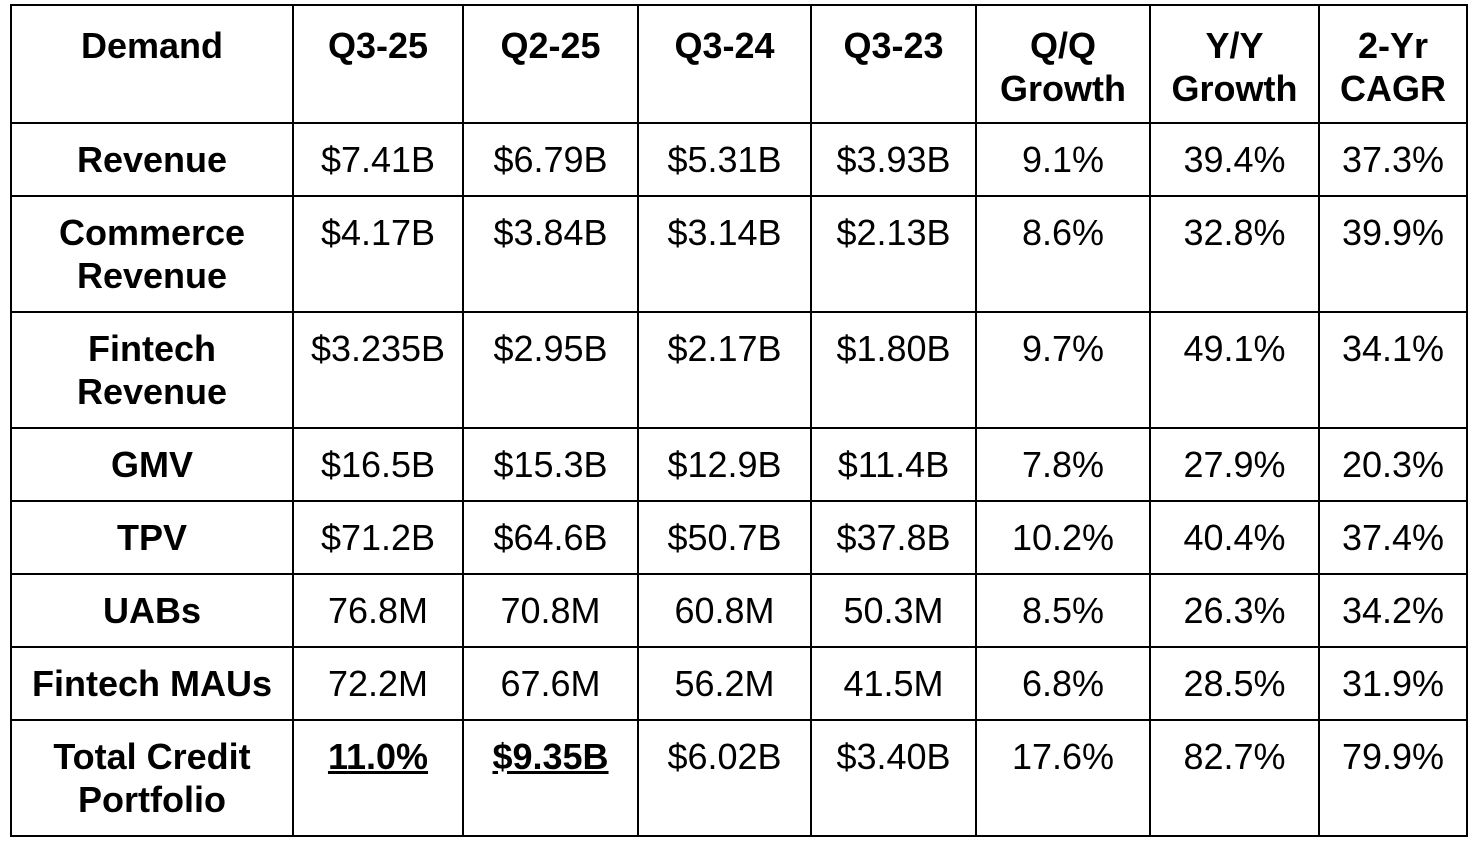 This screenshot has width=1471, height=842. Describe the element at coordinates (152, 683) in the screenshot. I see `row-label: Fintech MAUs` at that location.